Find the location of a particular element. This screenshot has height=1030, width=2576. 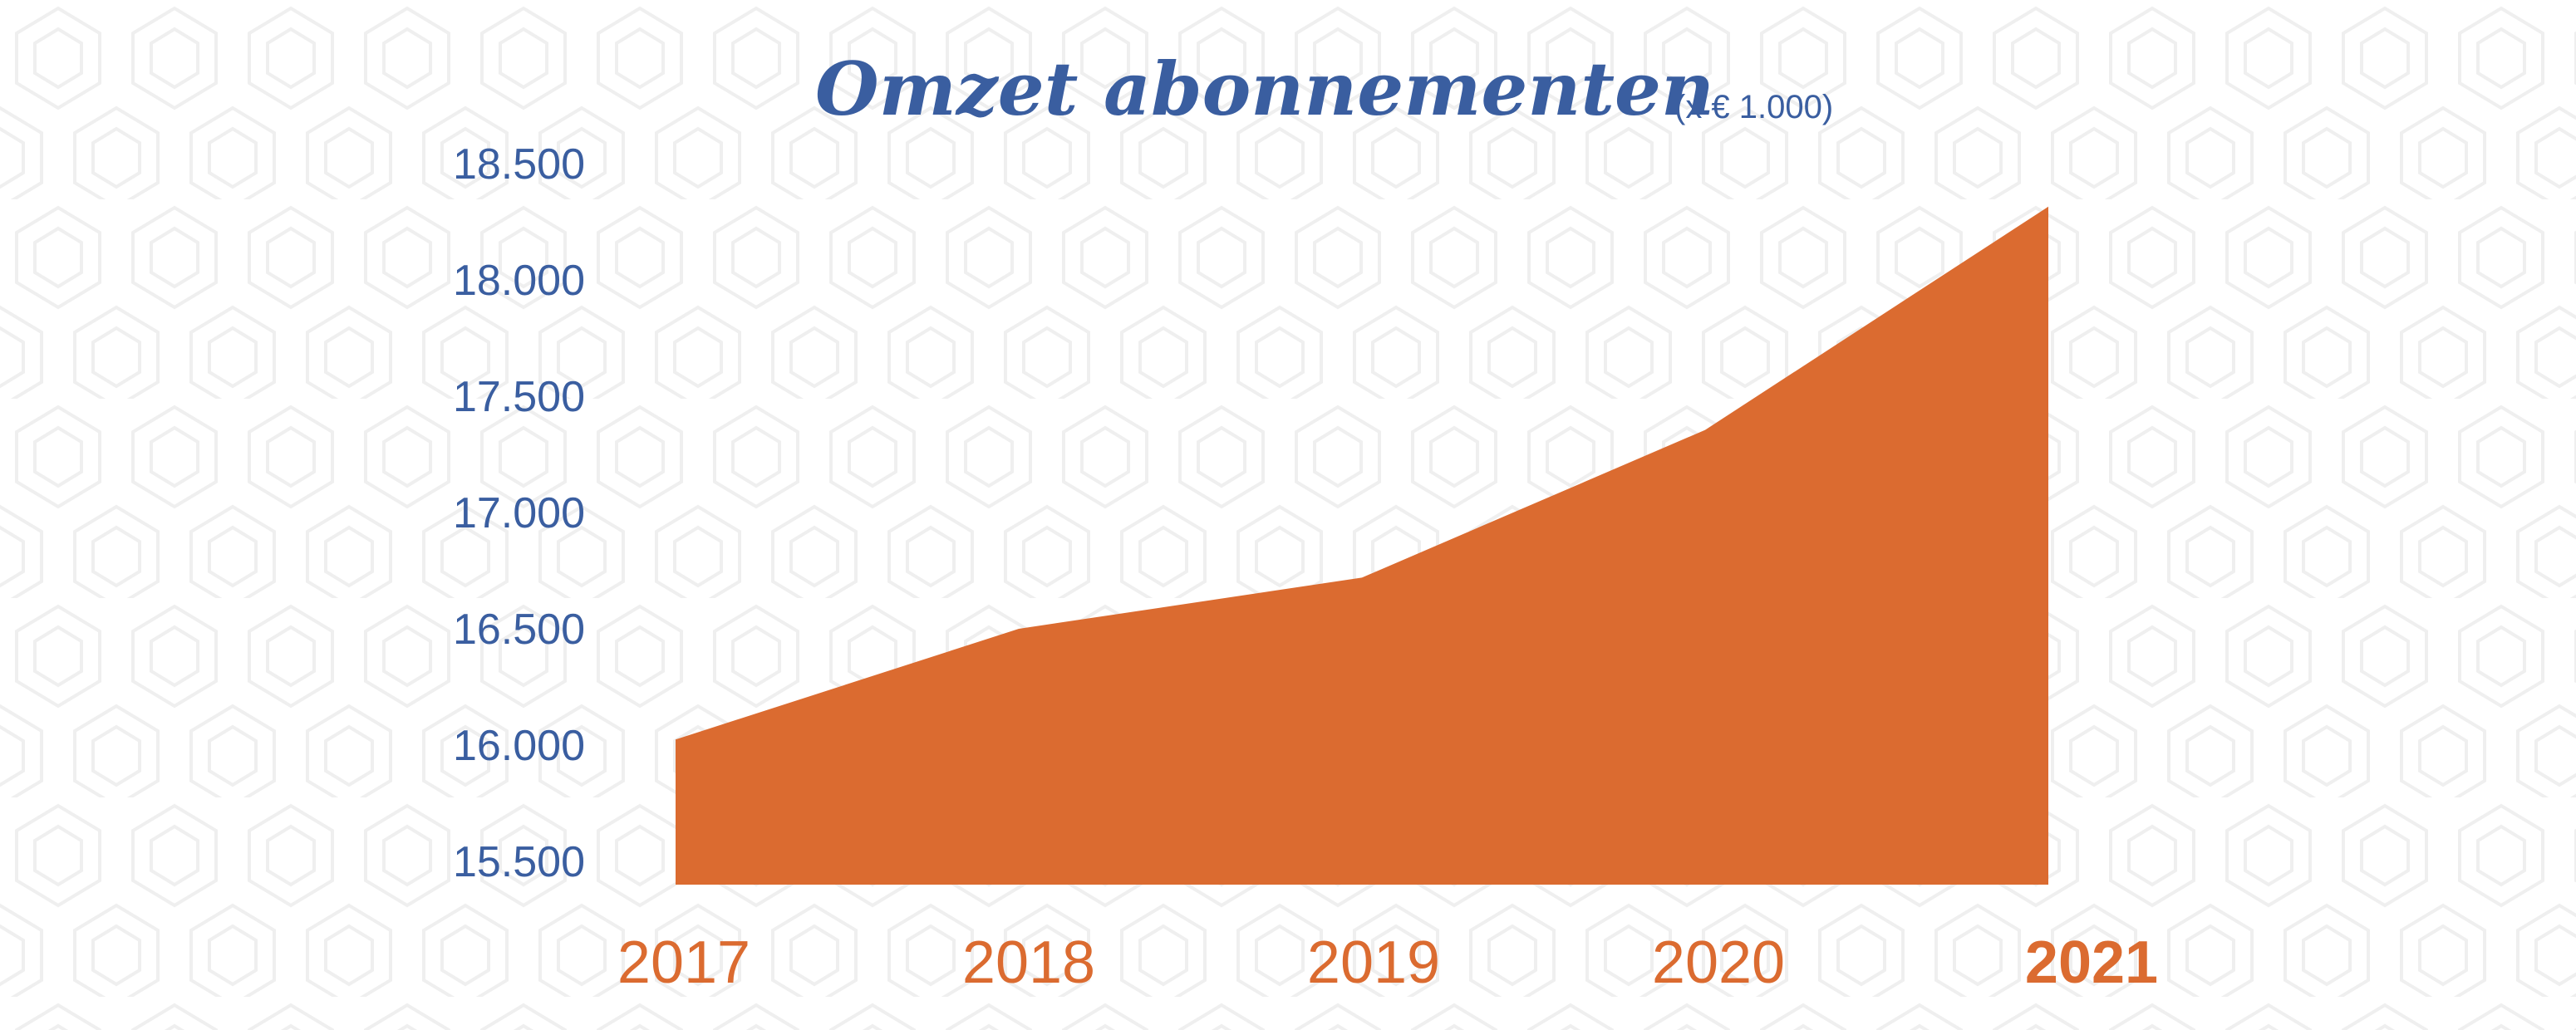

x-tick-label: 2019 is located at coordinates (1373, 962).